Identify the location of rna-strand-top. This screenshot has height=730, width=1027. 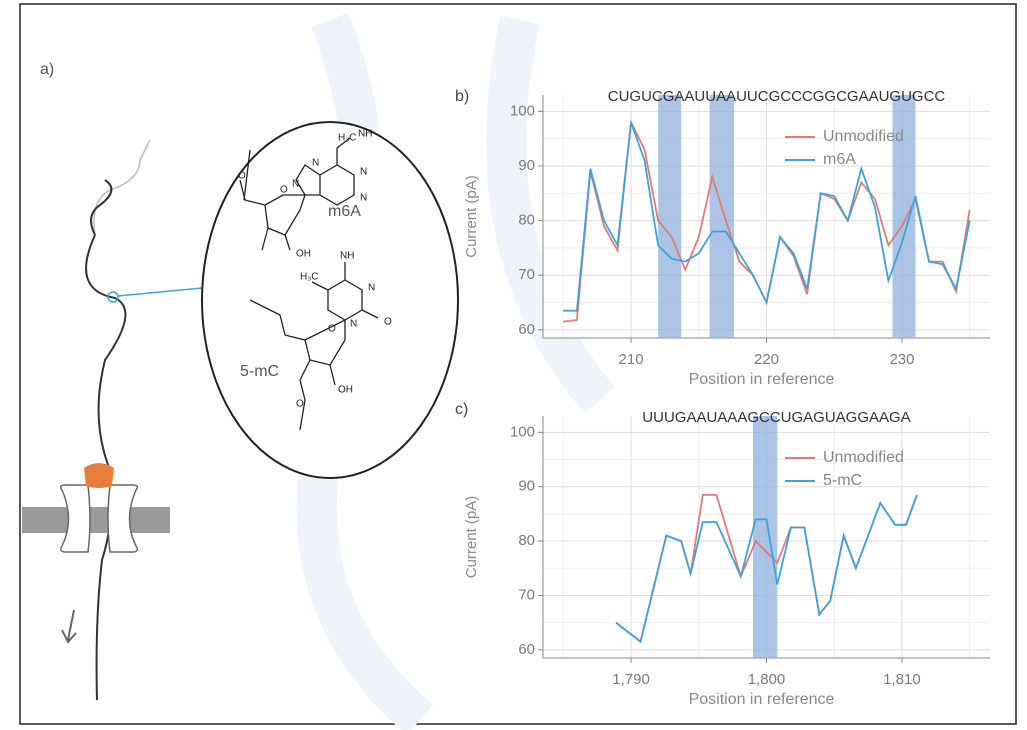
(101, 207).